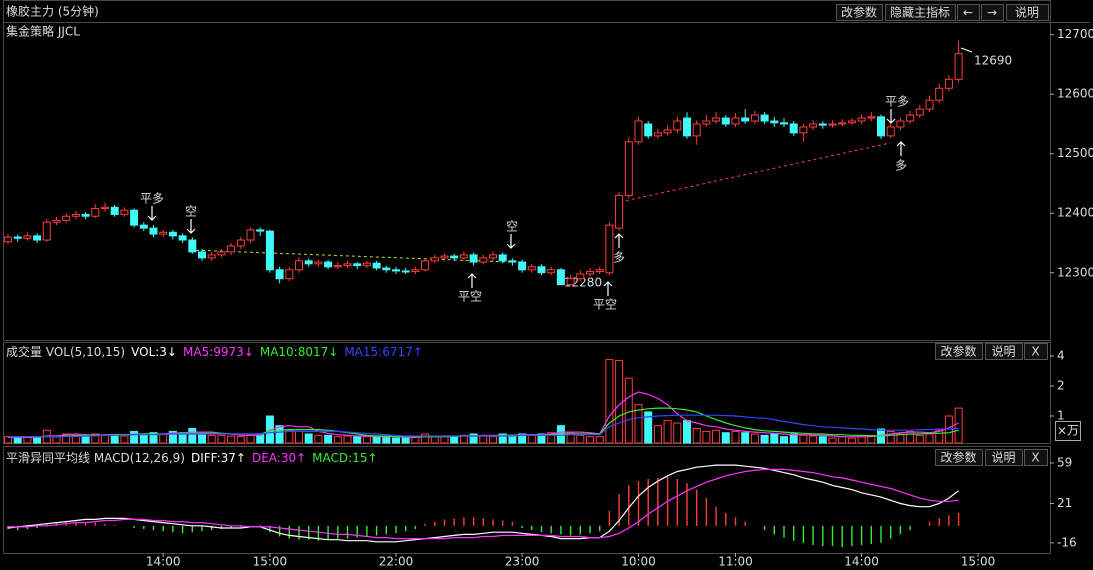 The width and height of the screenshot is (1093, 570). I want to click on legend-entry: MA5:9973↓, so click(218, 352).